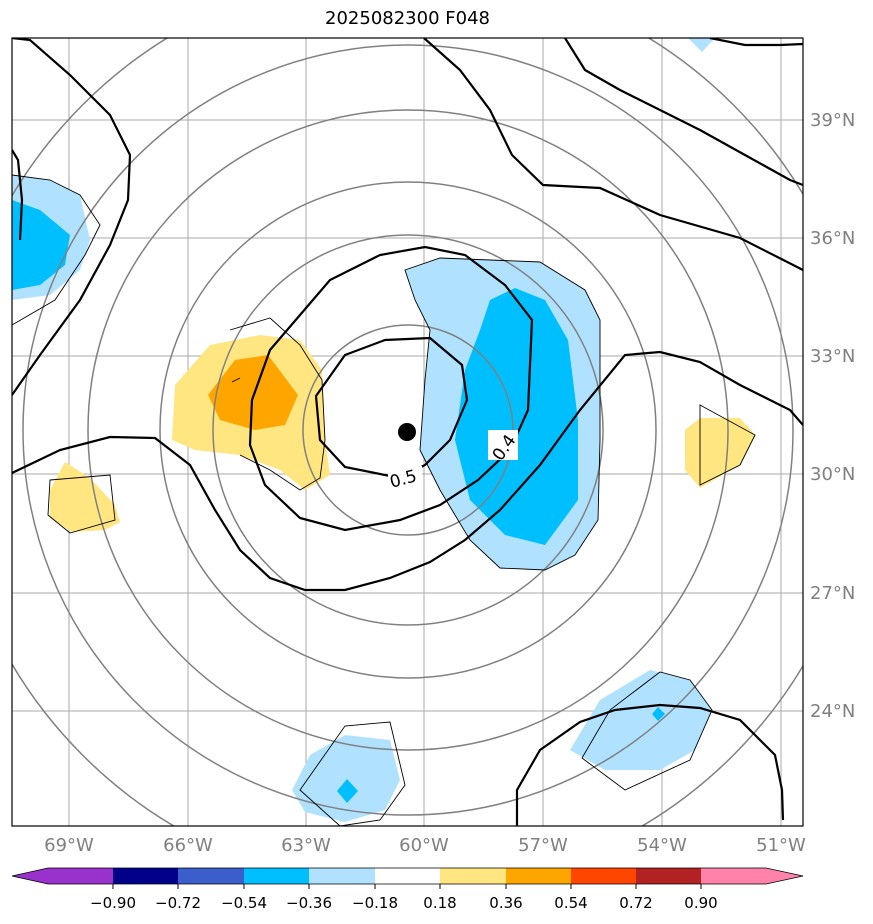  Describe the element at coordinates (69, 845) in the screenshot. I see `lon-label: 69°W` at that location.